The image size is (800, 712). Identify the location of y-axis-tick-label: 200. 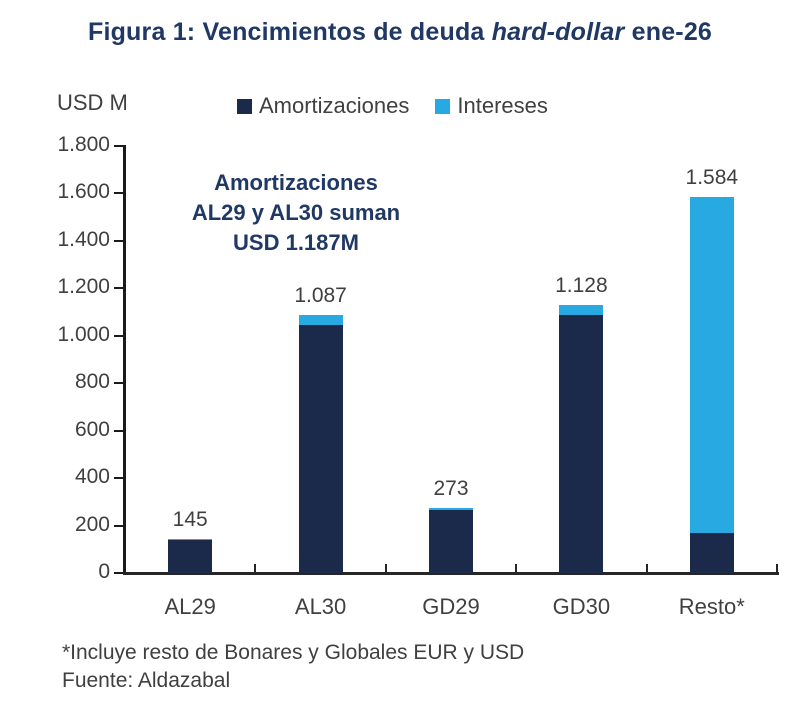
(92, 524).